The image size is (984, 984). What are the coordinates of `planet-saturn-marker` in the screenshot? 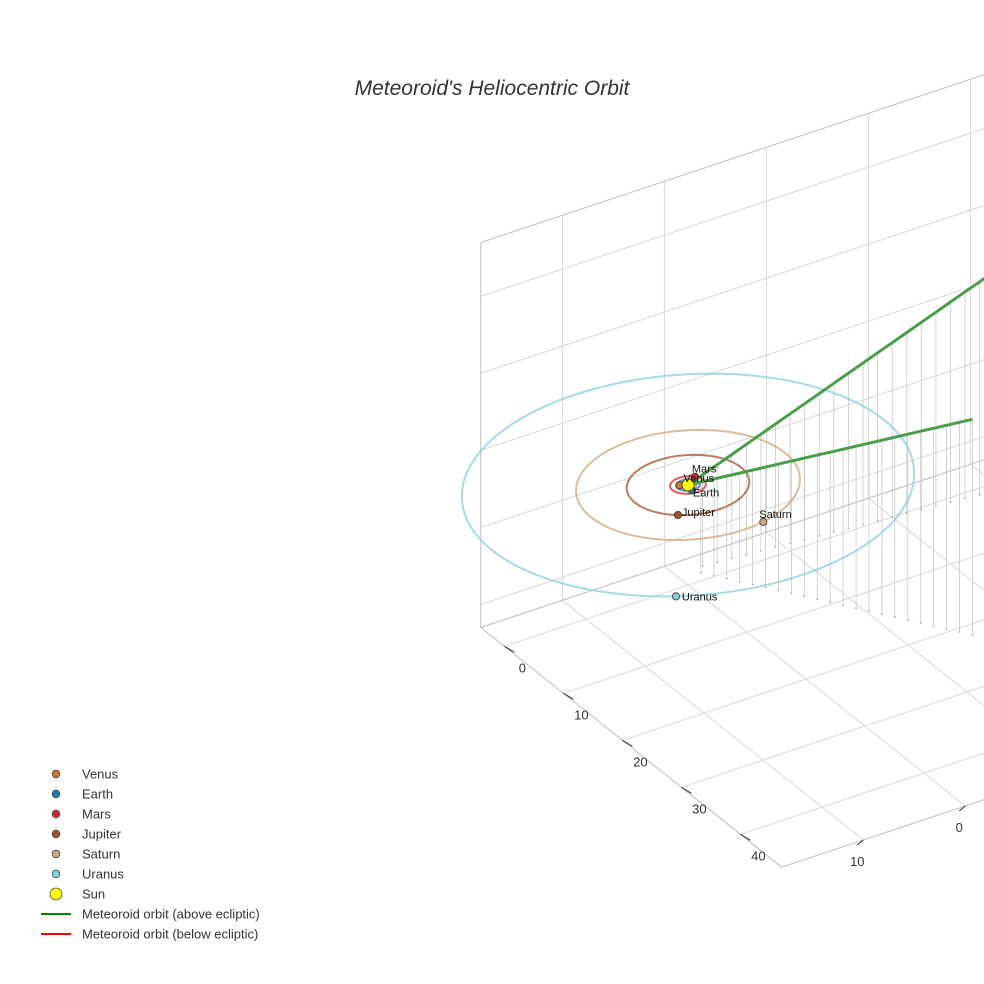 It's located at (763, 521).